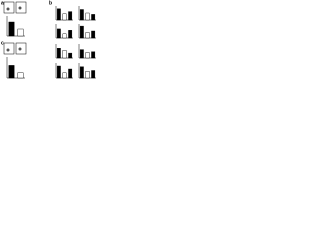 This screenshot has height=240, width=320. Describe the element at coordinates (48, 39) in the screenshot. I see `figure: a b c` at that location.